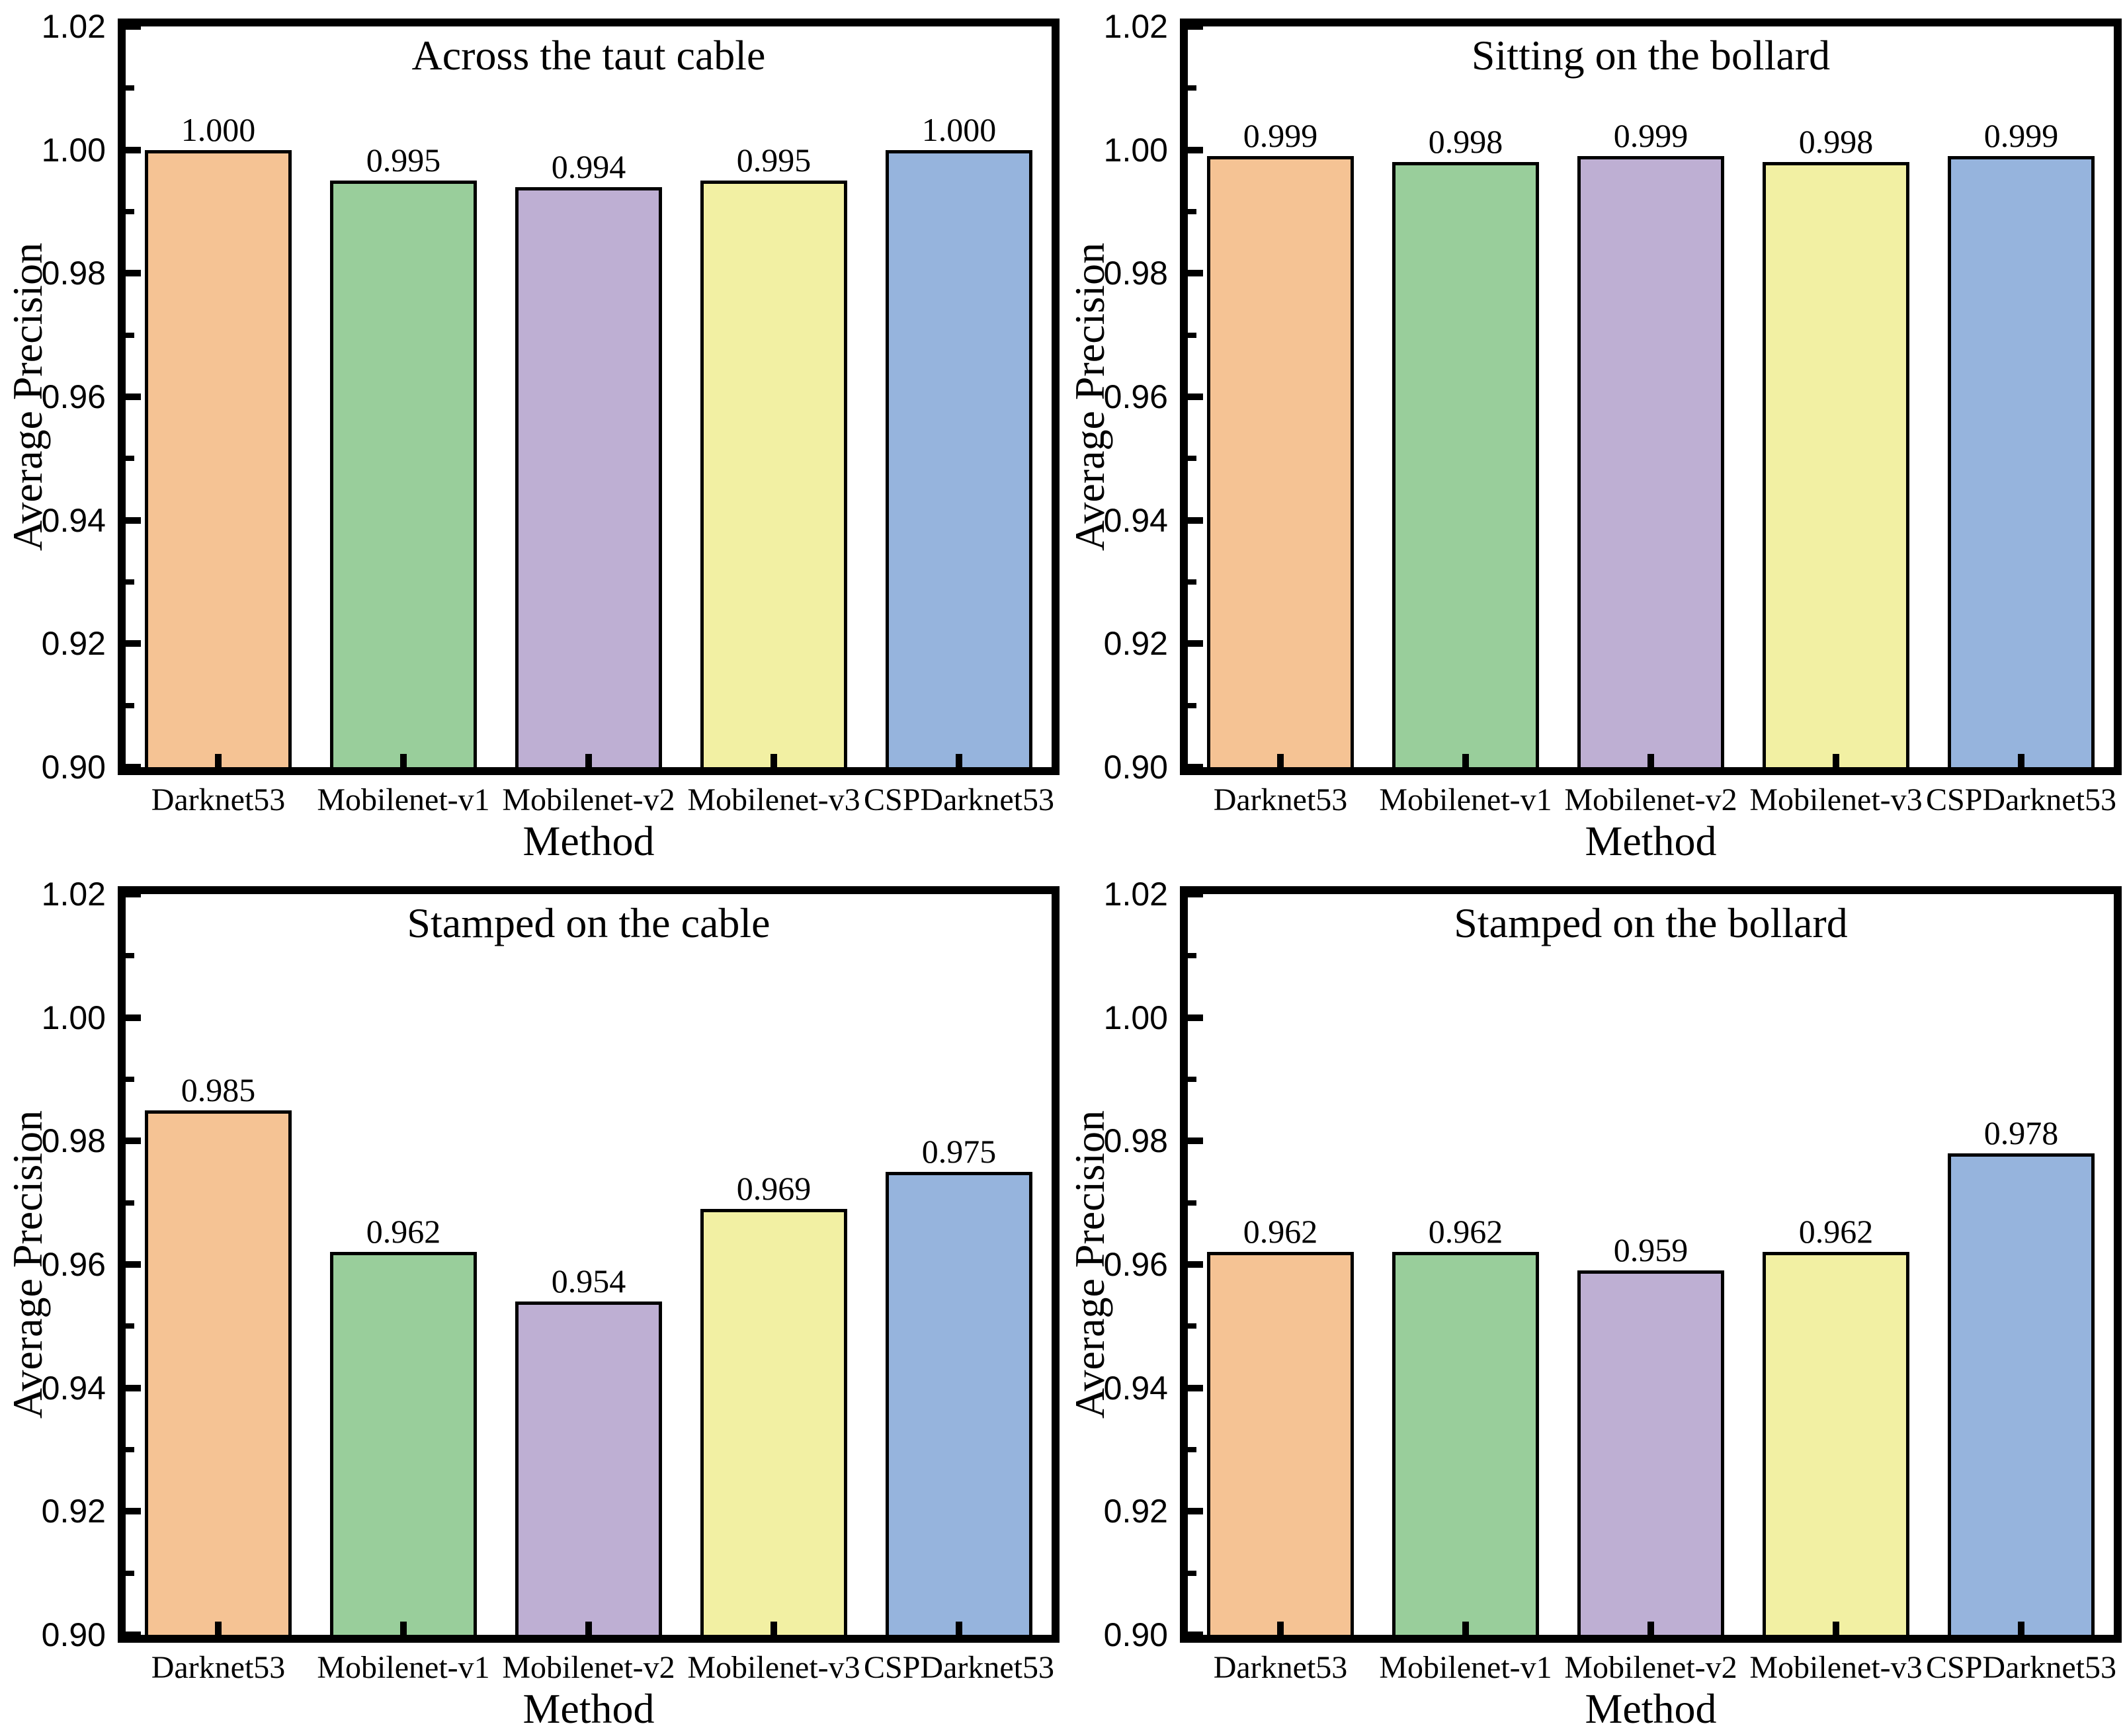 The width and height of the screenshot is (2125, 1736). What do you see at coordinates (1466, 799) in the screenshot?
I see `category-label: Mobilenet-v1` at bounding box center [1466, 799].